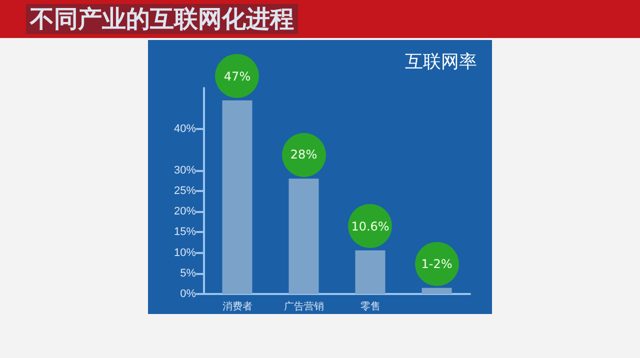 The width and height of the screenshot is (640, 358). Describe the element at coordinates (441, 62) in the screenshot. I see `chart-subtitle: 互联网率` at that location.